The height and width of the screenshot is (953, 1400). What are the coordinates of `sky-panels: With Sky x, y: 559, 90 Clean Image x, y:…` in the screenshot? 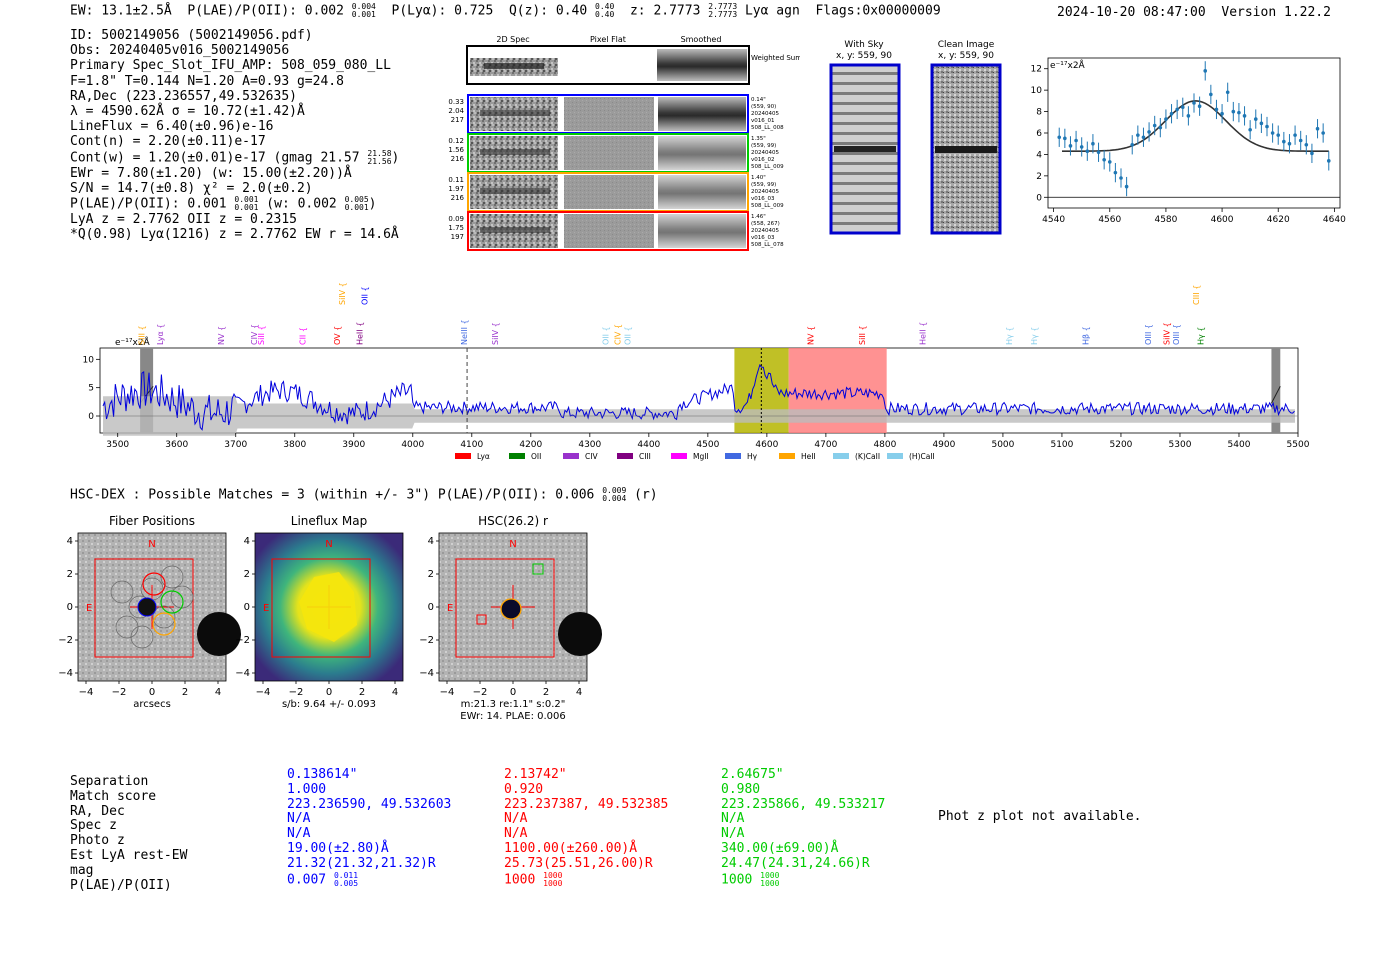 It's located at (915, 137).